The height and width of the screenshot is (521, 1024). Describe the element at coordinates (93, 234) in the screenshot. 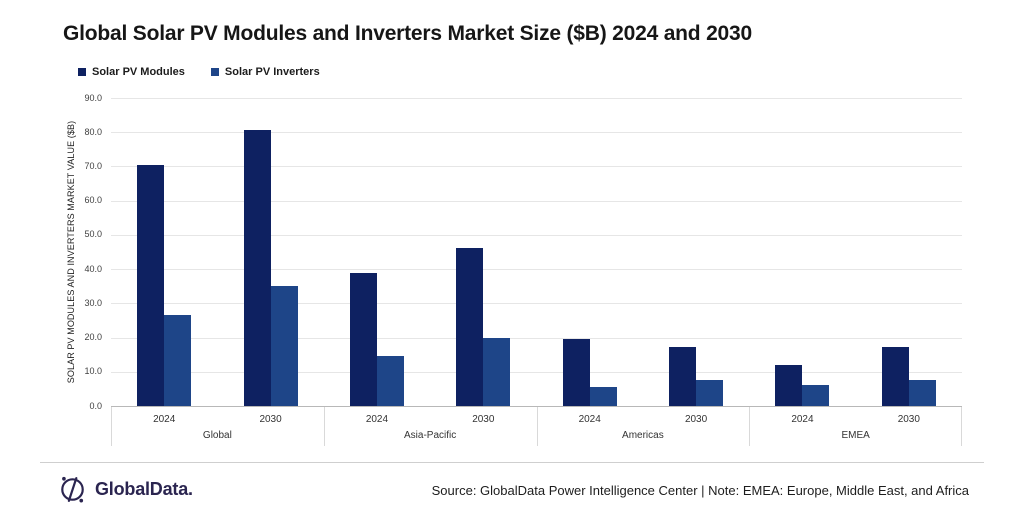

I see `y-tick-label: 50.0` at that location.